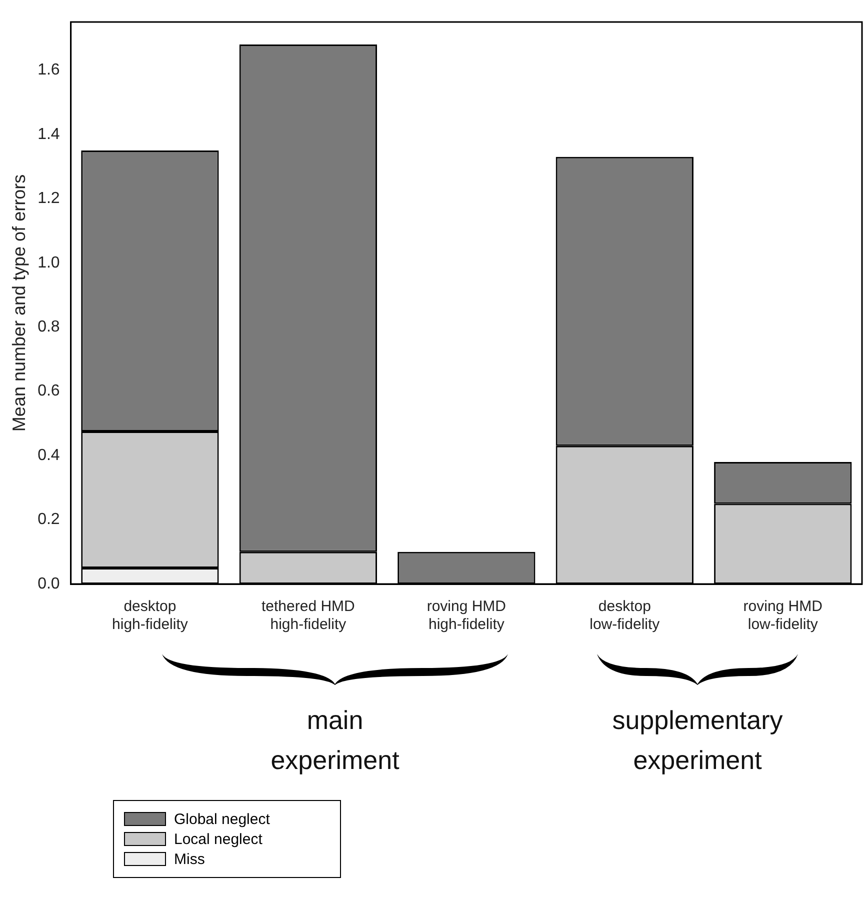 This screenshot has width=866, height=904. I want to click on y-tick-label: 0.6, so click(49, 391).